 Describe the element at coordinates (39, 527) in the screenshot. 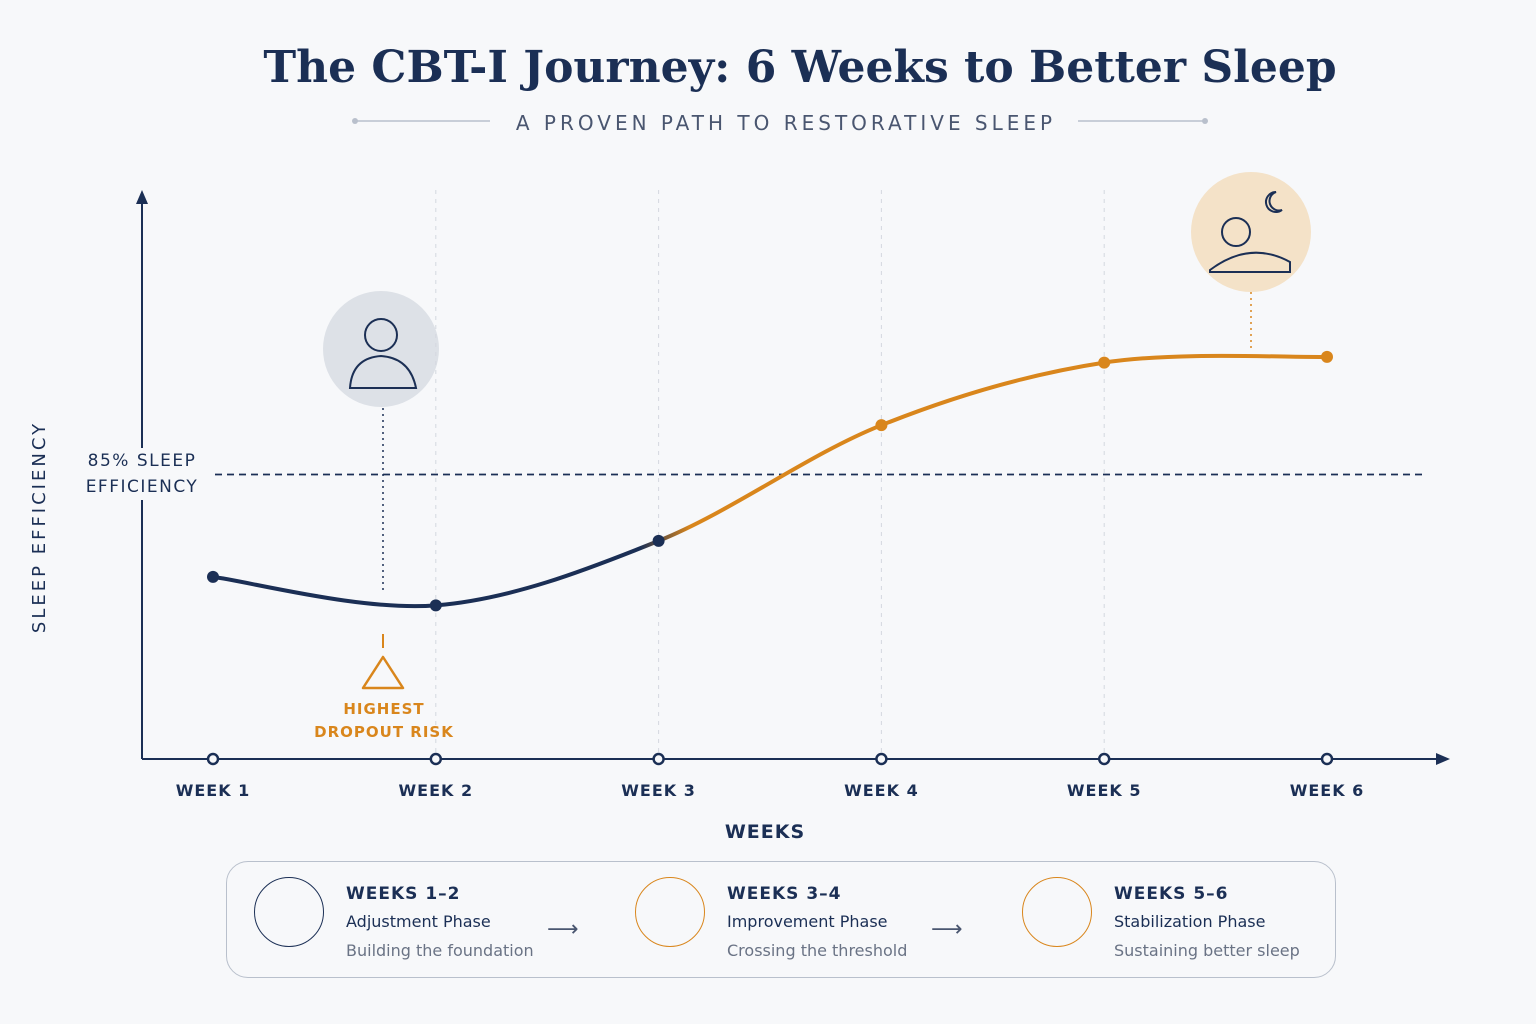

I see `y-axis-label: SLEEP EFFICIENCY` at that location.